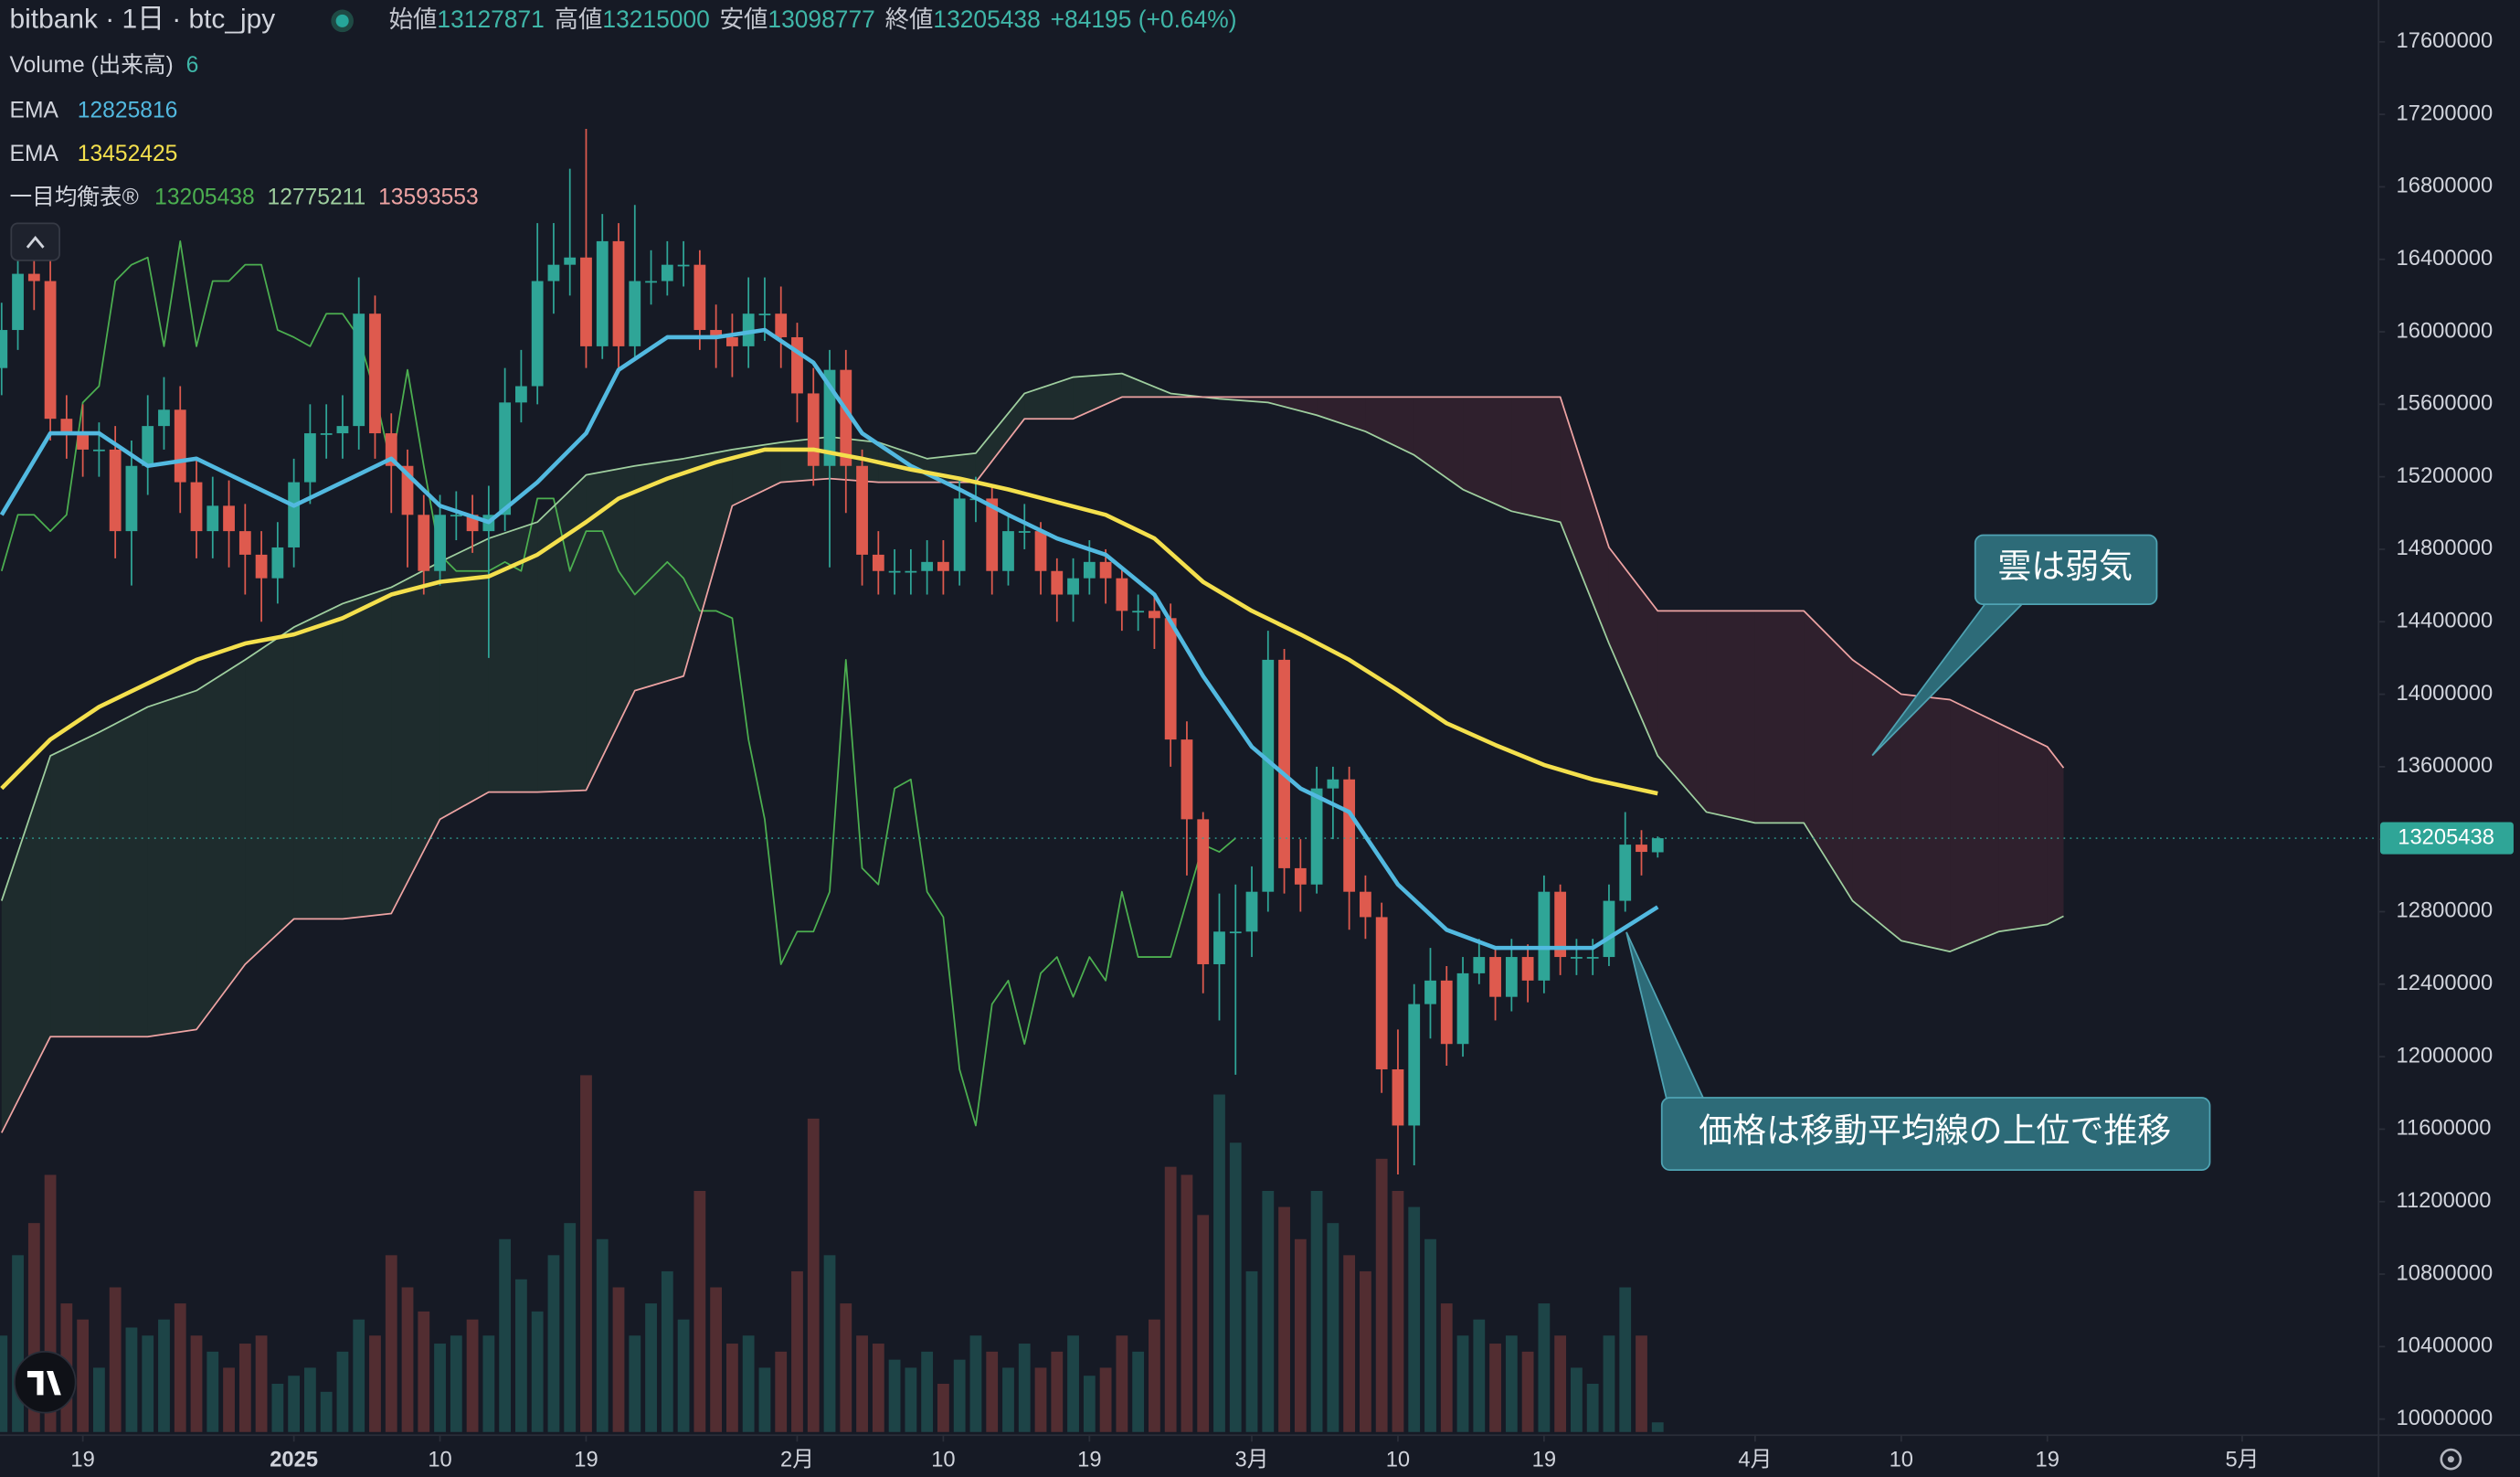 The image size is (2520, 1477). I want to click on low-label: 安値, so click(744, 19).